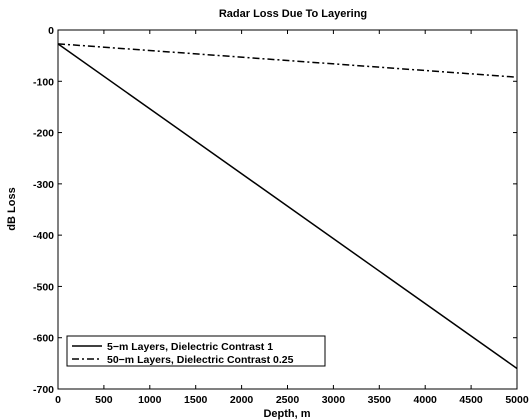  I want to click on x-tick-label: 2000, so click(242, 400).